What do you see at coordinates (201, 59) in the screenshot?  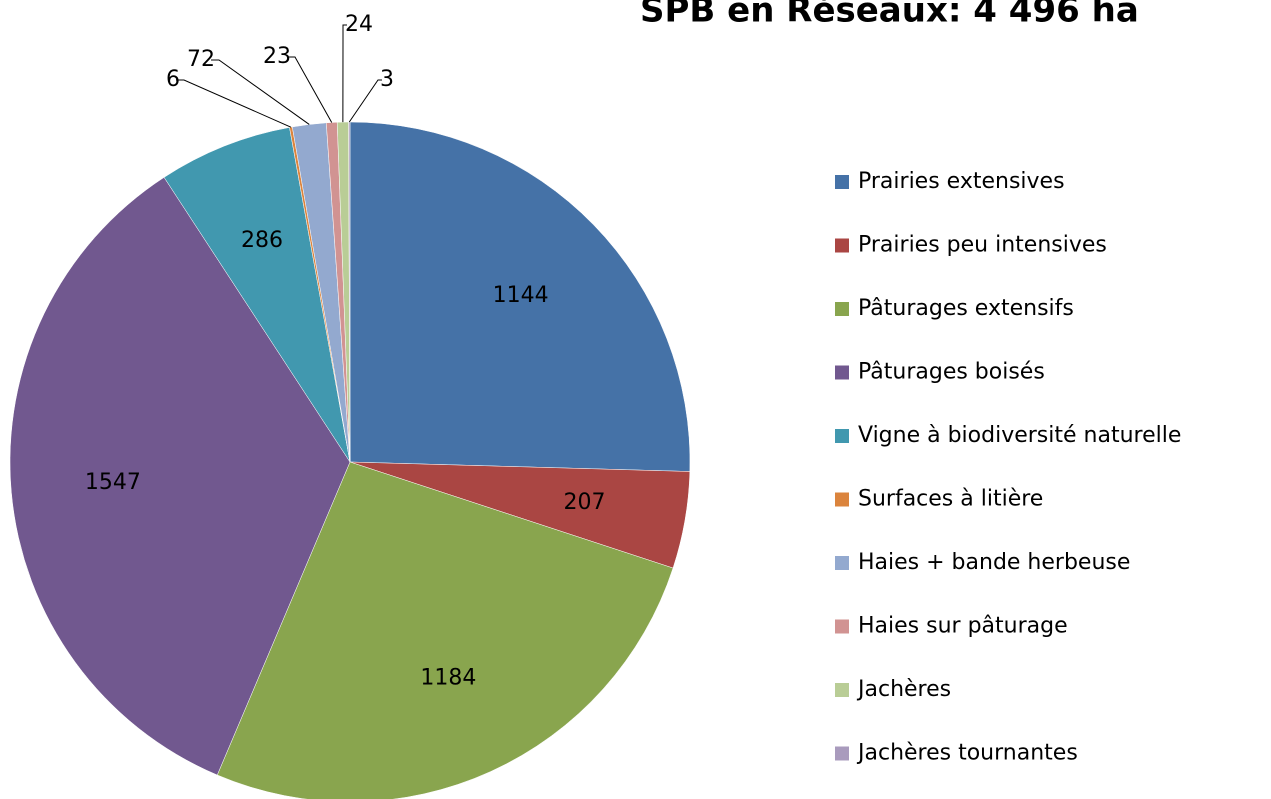 I see `data-label: 72` at bounding box center [201, 59].